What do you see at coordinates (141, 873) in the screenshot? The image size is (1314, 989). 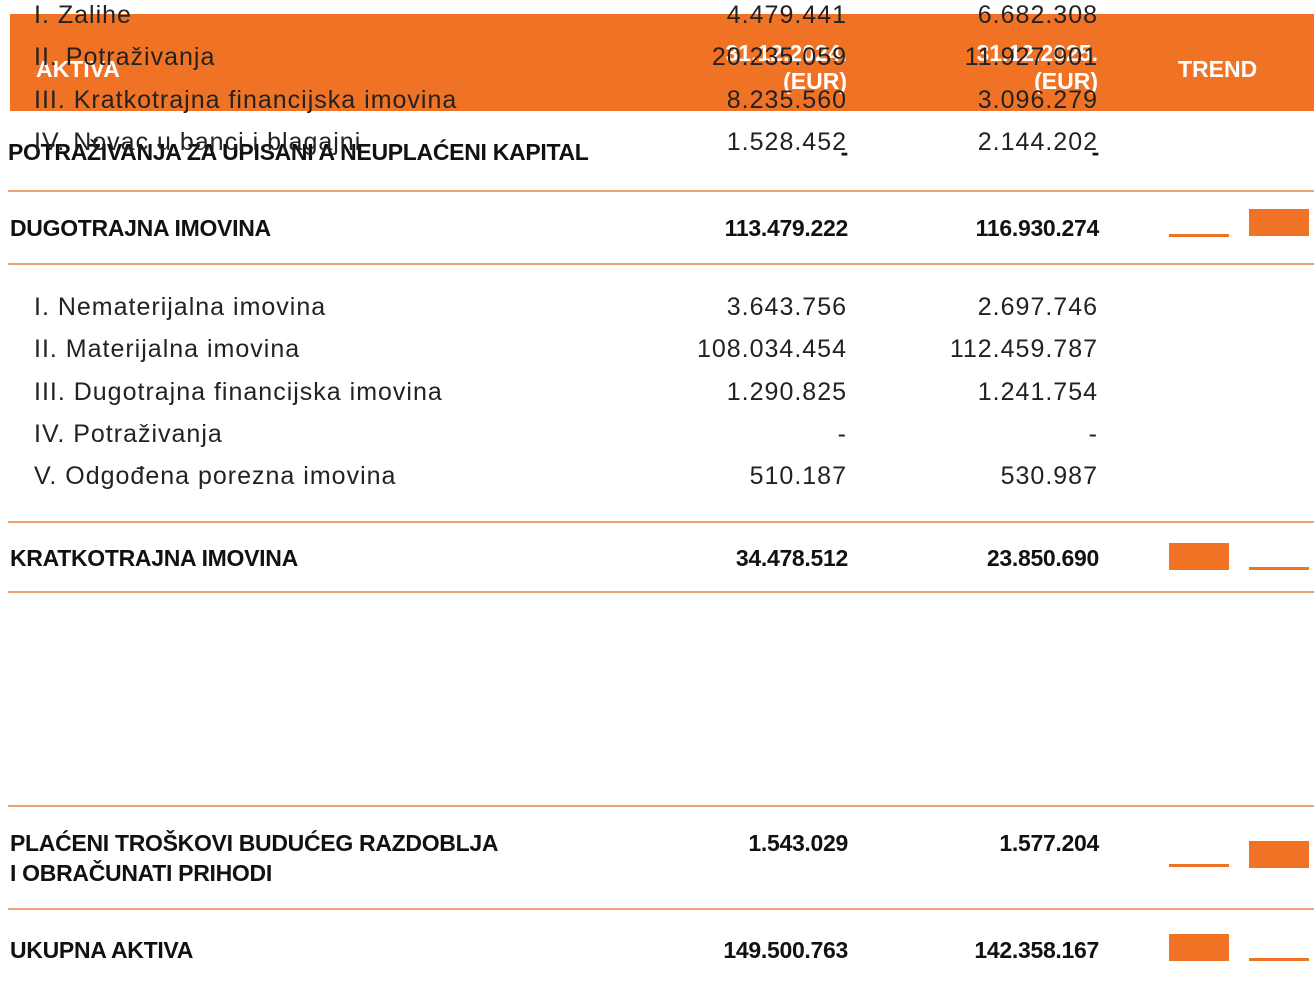 I see `section-label: I OBRAČUNATI PRIHODI` at bounding box center [141, 873].